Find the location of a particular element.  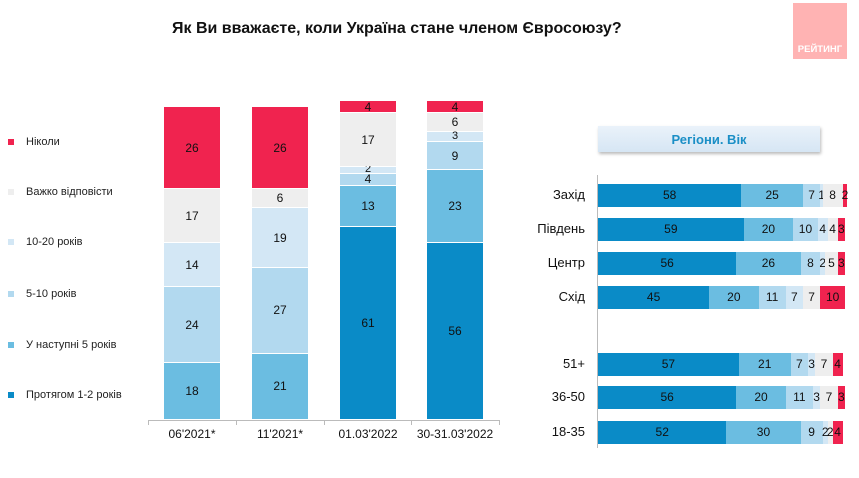

bar-segment-hard: 4 is located at coordinates (832, 229).